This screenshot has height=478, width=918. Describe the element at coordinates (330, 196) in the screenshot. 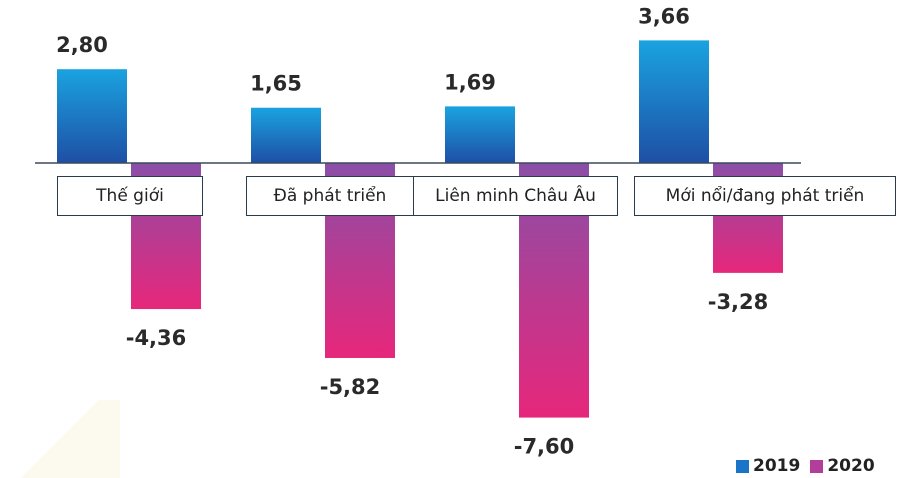

I see `category-label-1: Đã phát triển` at that location.